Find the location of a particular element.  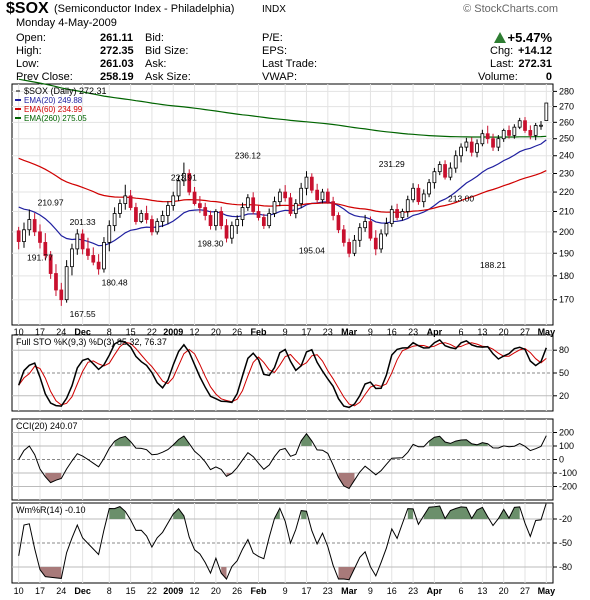

pct-change-value: +5.47% is located at coordinates (529, 37).